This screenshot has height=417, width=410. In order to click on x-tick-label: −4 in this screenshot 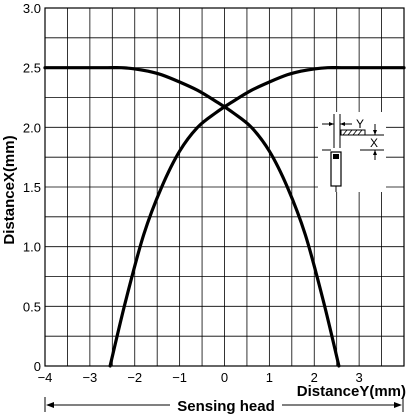, I will do `click(45, 377)`.